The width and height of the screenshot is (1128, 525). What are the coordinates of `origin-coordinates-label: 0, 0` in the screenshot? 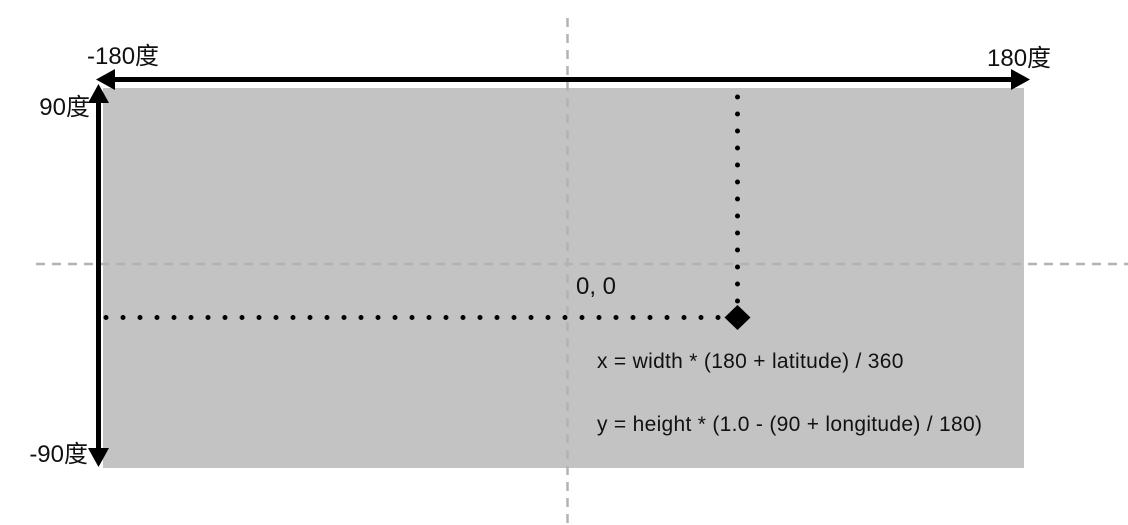 It's located at (596, 286).